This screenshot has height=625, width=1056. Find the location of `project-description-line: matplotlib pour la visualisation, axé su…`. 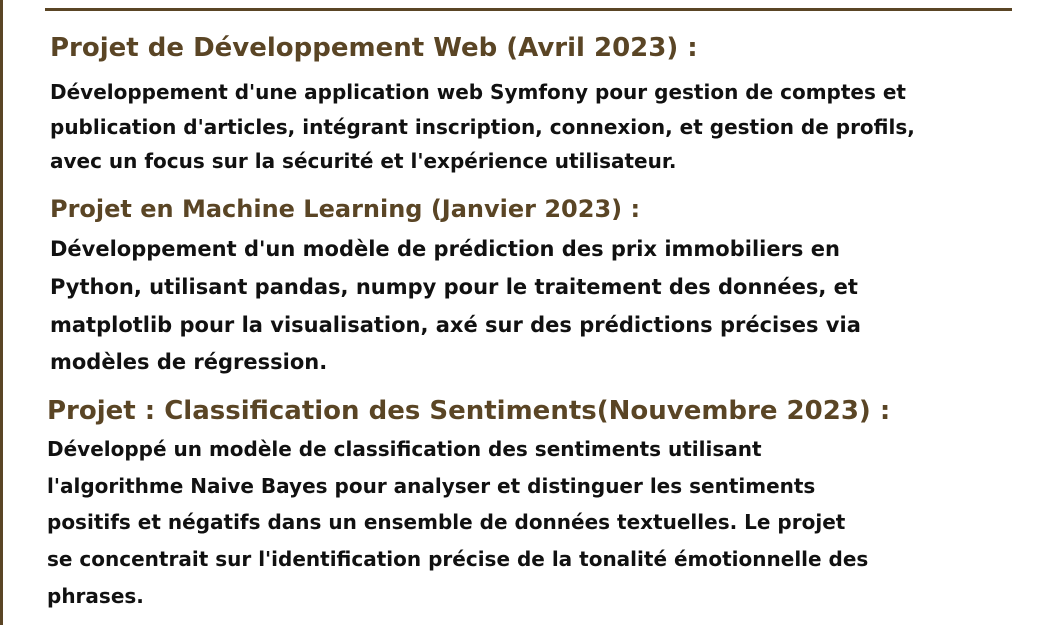

project-description-line: matplotlib pour la visualisation, axé su… is located at coordinates (455, 325).